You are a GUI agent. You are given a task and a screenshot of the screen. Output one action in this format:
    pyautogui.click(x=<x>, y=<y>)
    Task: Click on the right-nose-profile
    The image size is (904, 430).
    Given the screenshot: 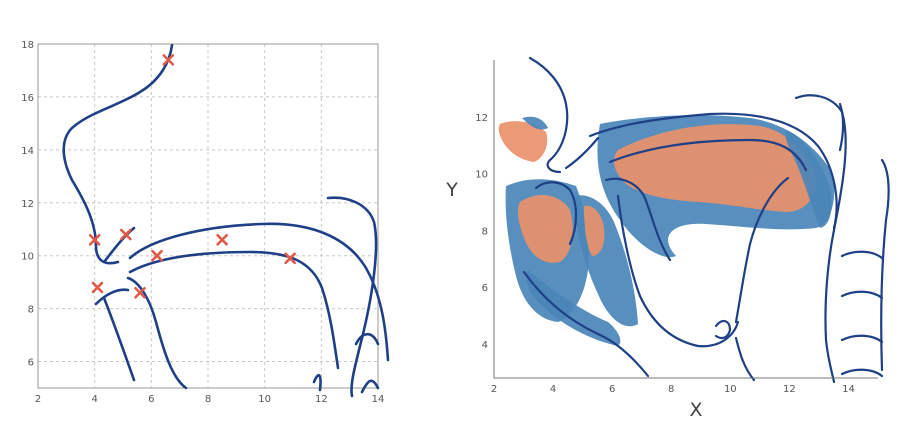 What is the action you would take?
    pyautogui.click(x=548, y=115)
    